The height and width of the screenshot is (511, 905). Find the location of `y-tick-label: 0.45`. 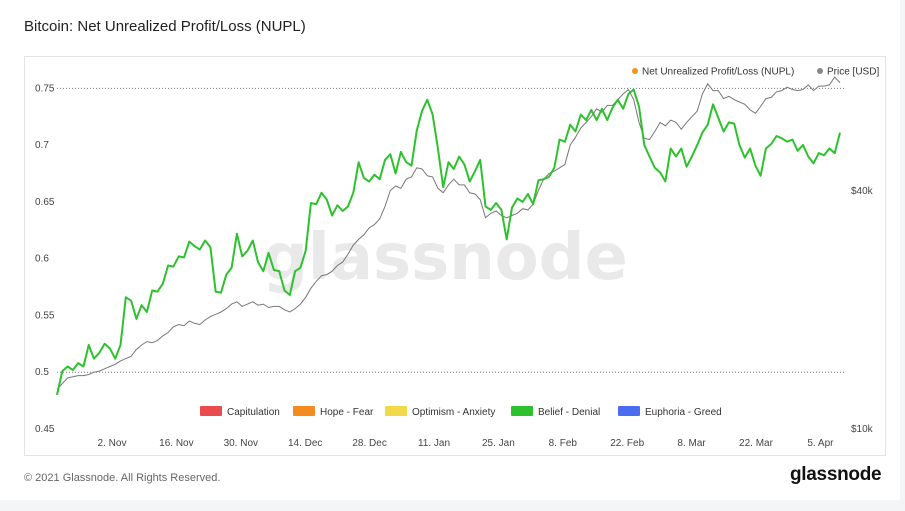

y-tick-label: 0.45 is located at coordinates (45, 429).